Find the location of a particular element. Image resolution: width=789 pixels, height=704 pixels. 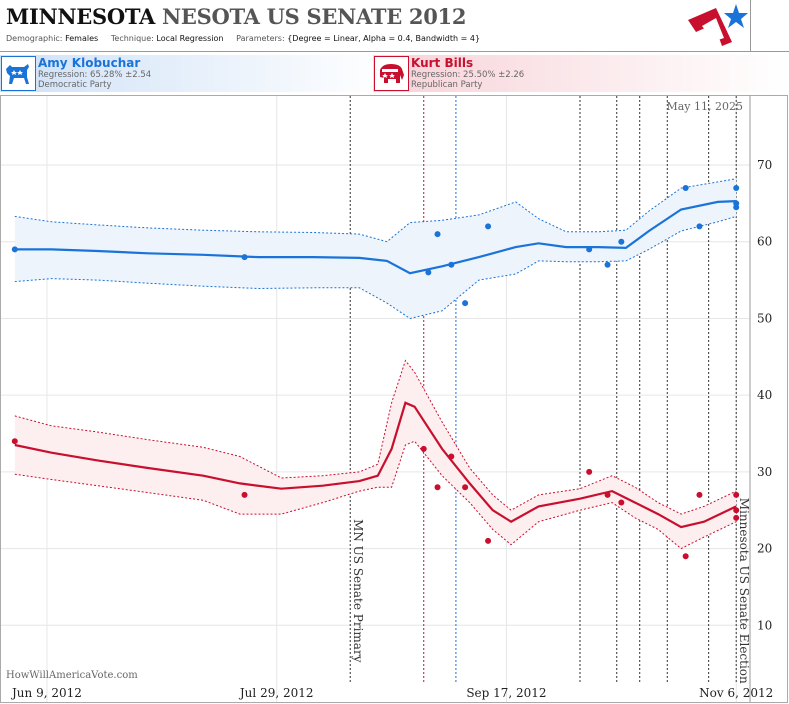

regression-line is located at coordinates (375, 237).